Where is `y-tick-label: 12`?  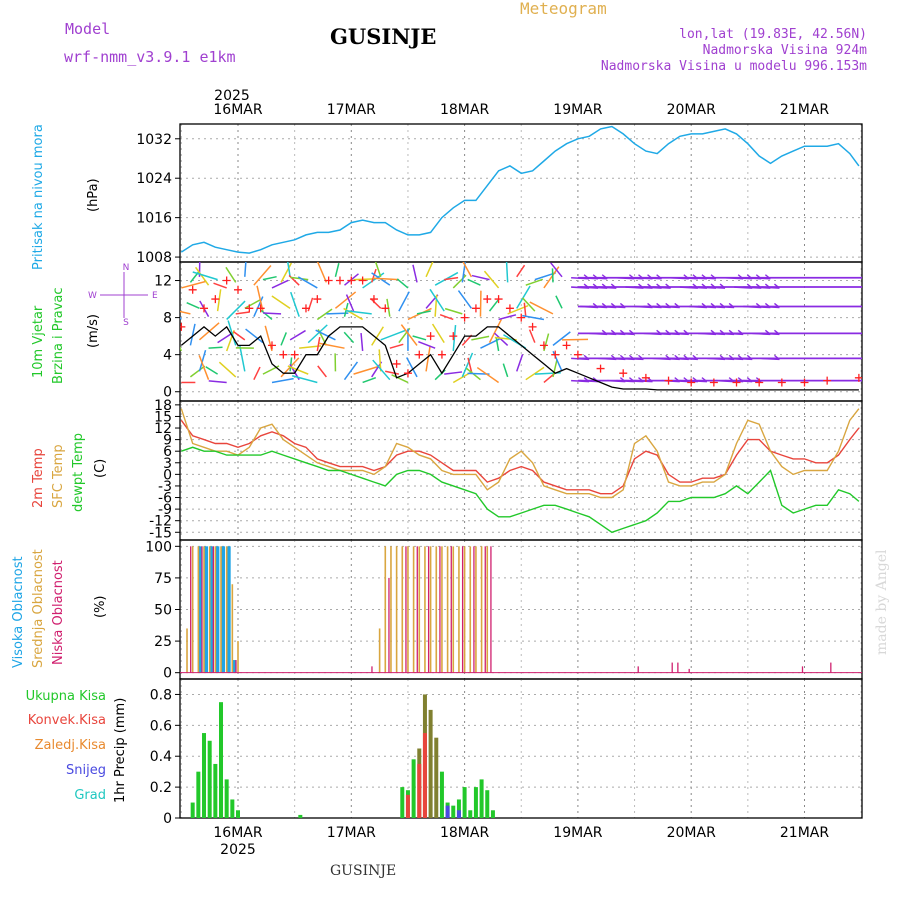
y-tick-label: 12 is located at coordinates (163, 429).